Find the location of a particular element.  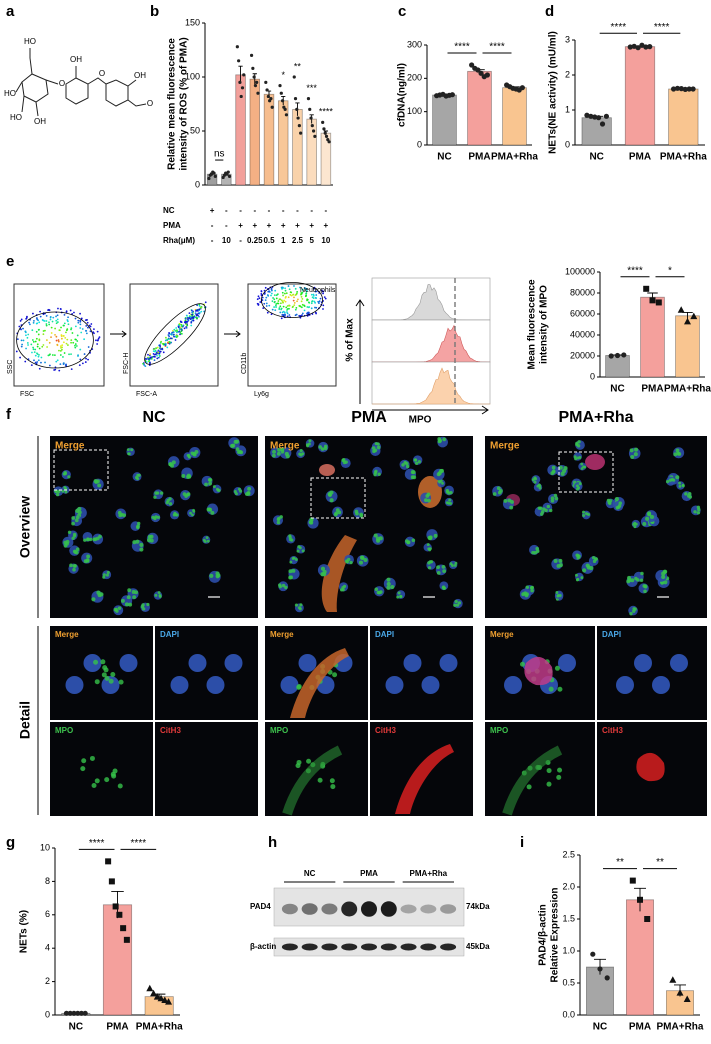

significance-label: ** is located at coordinates (620, 862).